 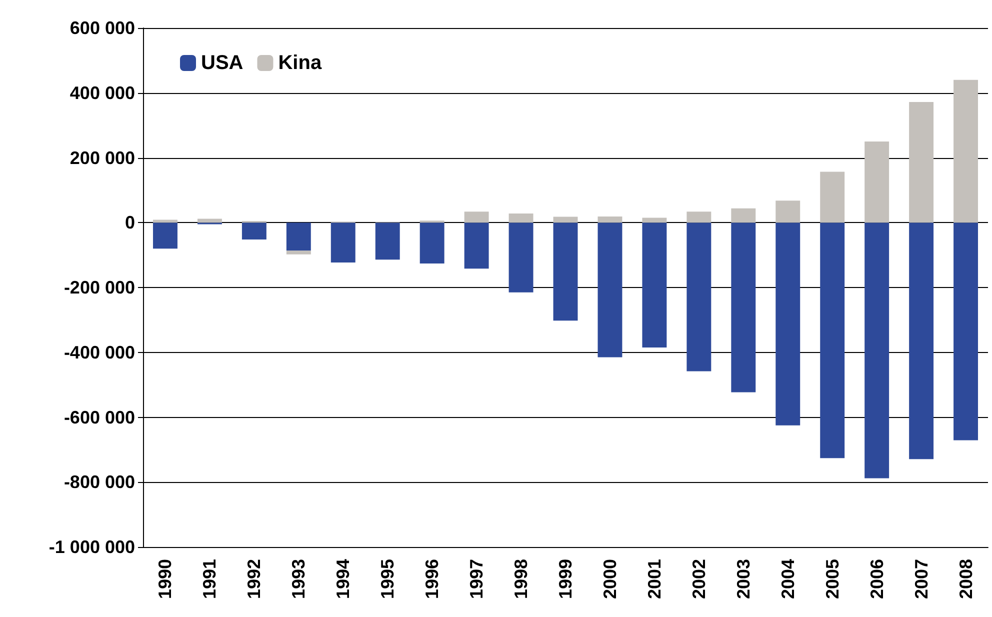 What do you see at coordinates (876, 579) in the screenshot?
I see `x-tick-label: 2006` at bounding box center [876, 579].